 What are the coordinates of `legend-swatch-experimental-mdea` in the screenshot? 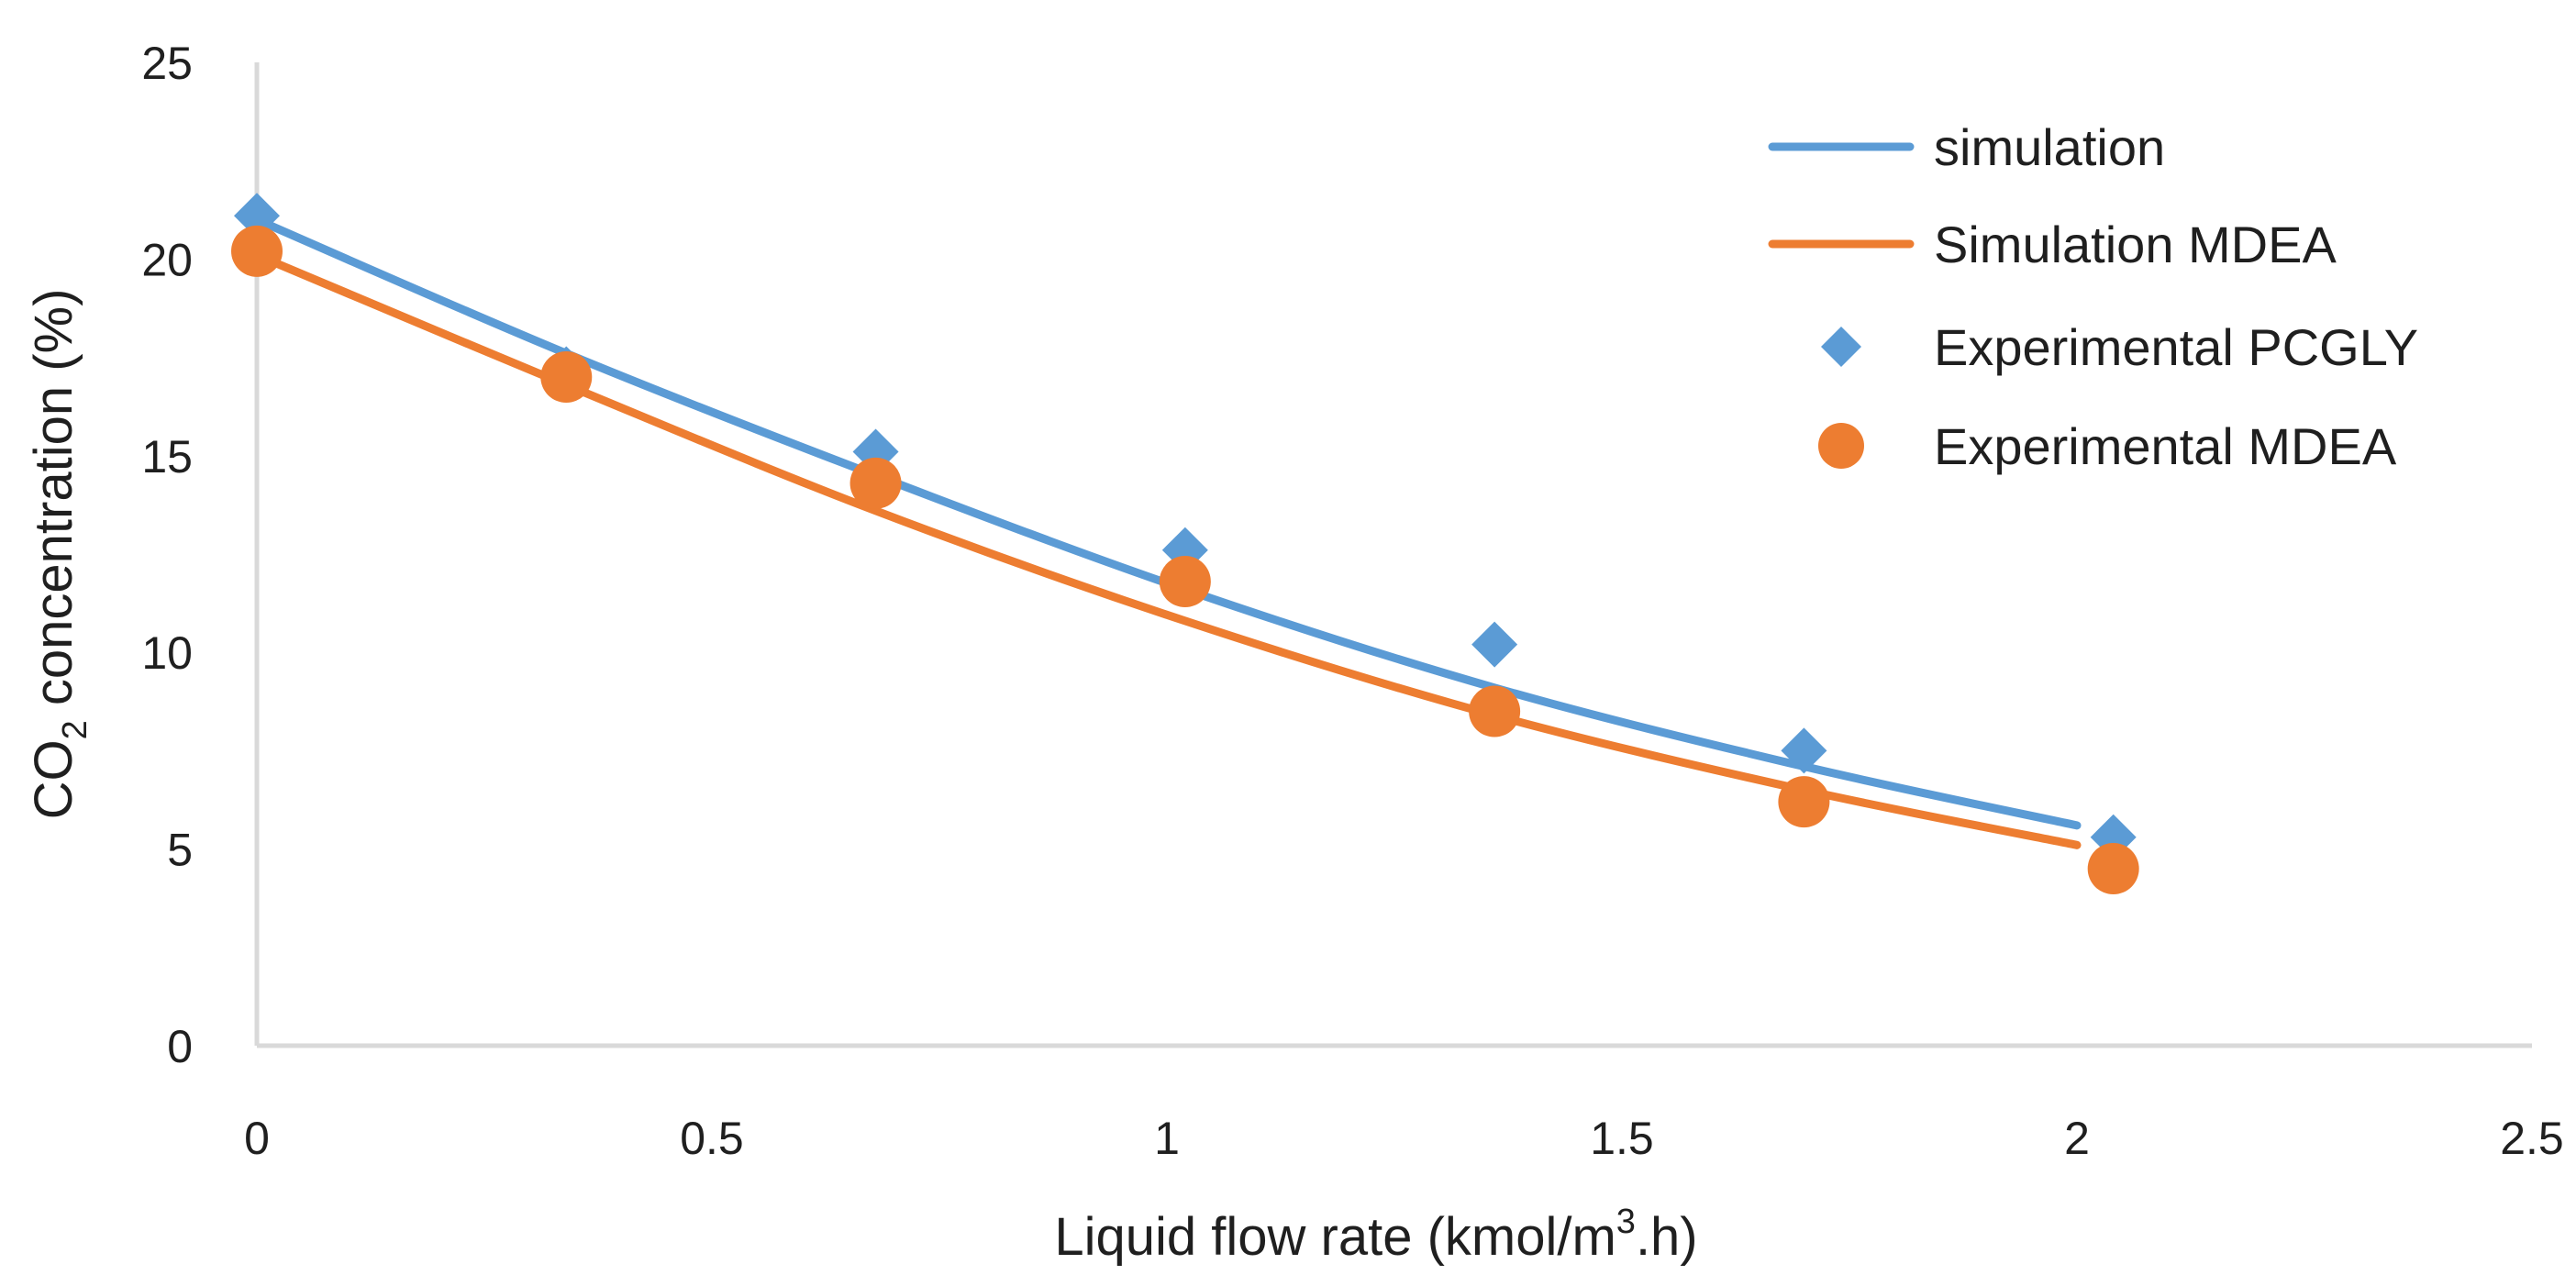 It's located at (1841, 446).